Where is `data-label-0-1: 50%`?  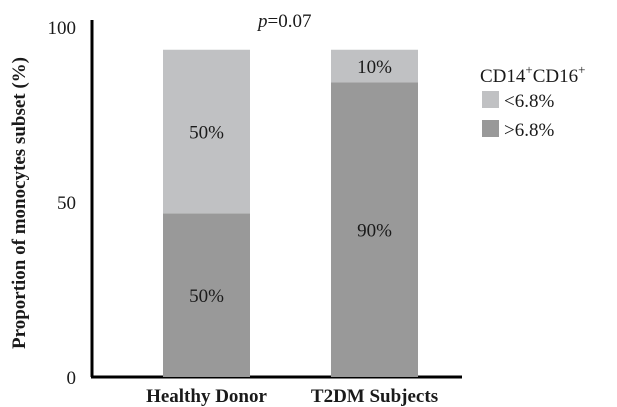
data-label-0-1: 50% is located at coordinates (206, 133).